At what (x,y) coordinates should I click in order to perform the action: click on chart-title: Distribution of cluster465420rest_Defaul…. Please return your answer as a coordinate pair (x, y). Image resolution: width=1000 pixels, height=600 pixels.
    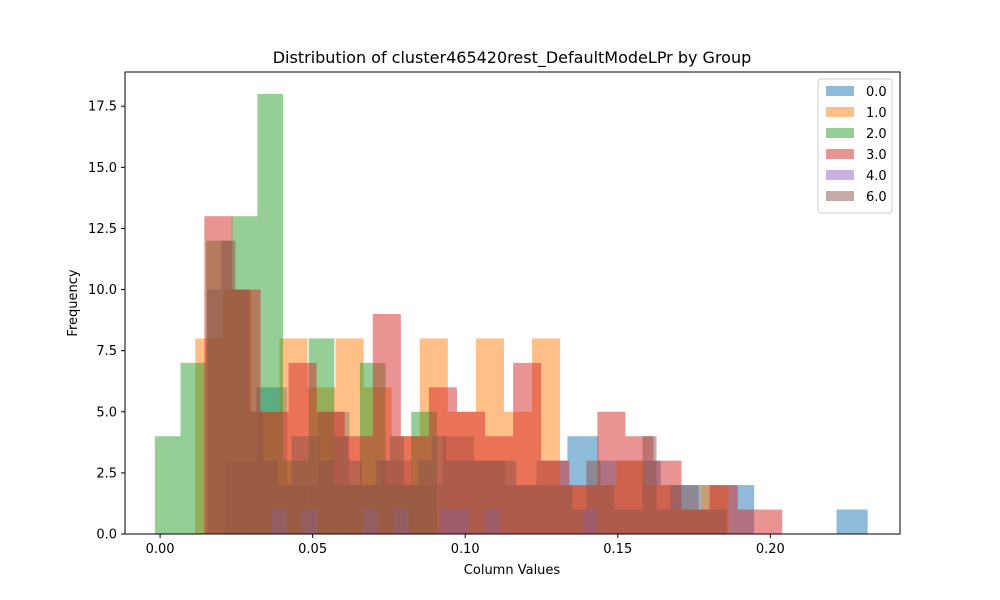
    Looking at the image, I should click on (512, 58).